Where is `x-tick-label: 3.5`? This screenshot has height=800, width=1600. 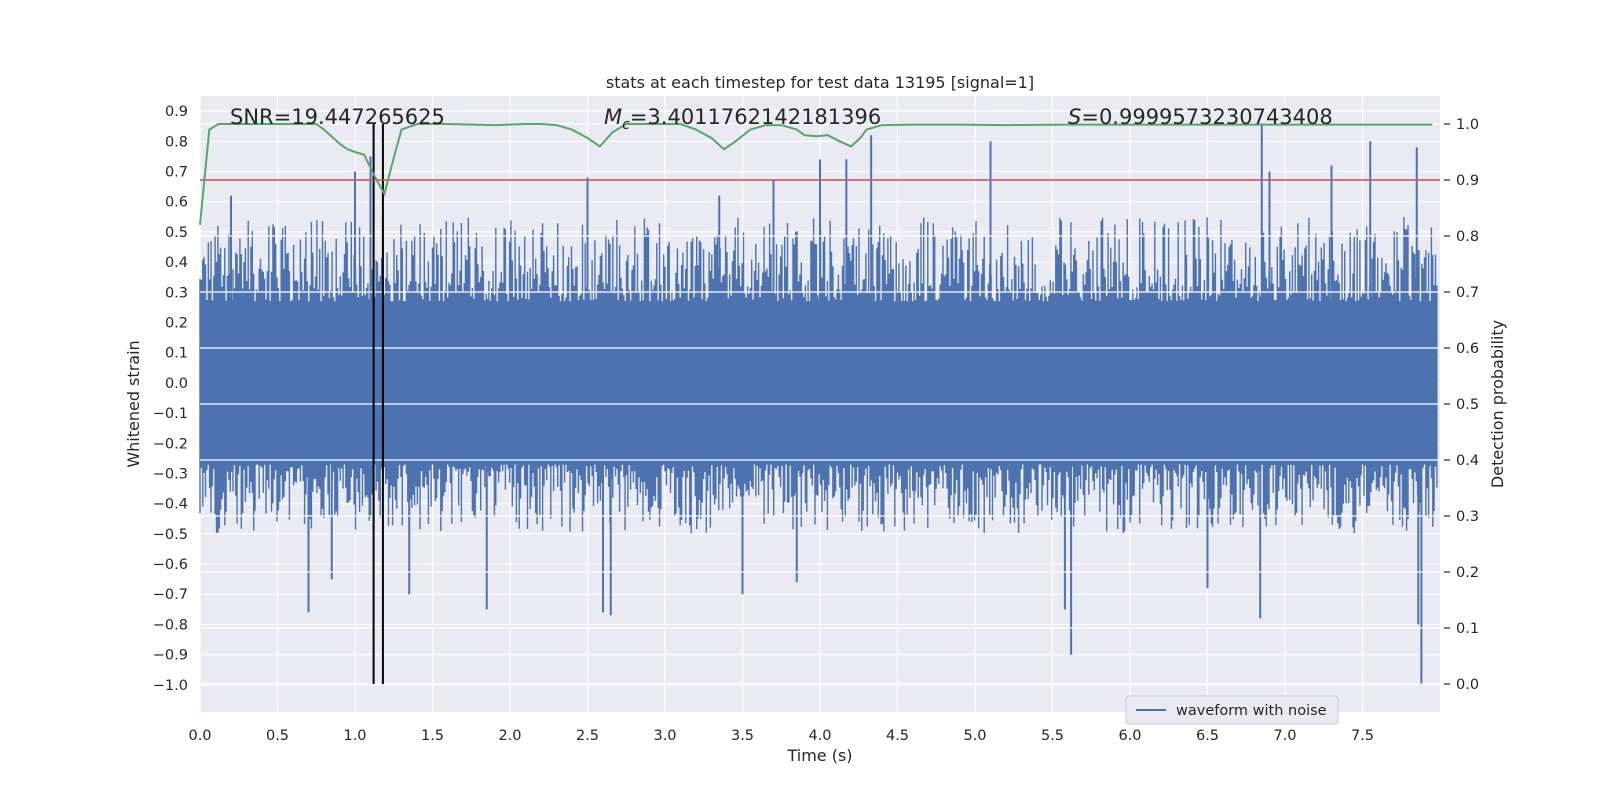 x-tick-label: 3.5 is located at coordinates (742, 736).